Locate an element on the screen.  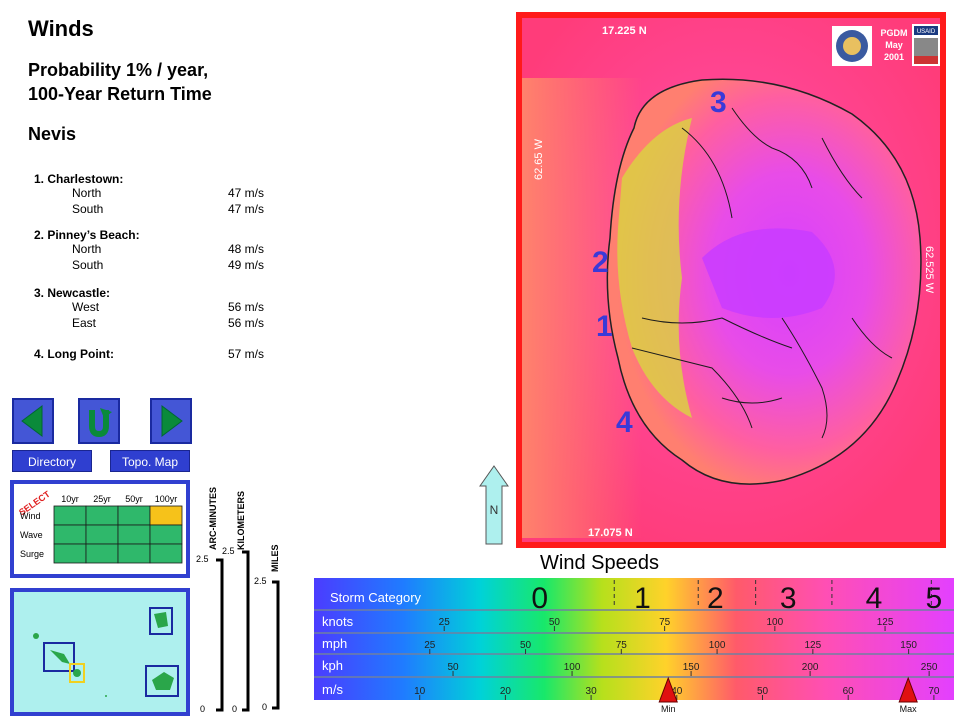
max-marker-label: Max is located at coordinates (909, 709).